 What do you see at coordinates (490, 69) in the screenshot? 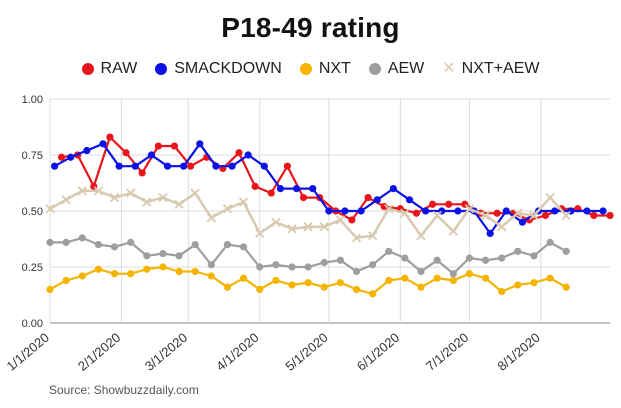
I see `legend-item: ✕ NXT+AEW` at bounding box center [490, 69].